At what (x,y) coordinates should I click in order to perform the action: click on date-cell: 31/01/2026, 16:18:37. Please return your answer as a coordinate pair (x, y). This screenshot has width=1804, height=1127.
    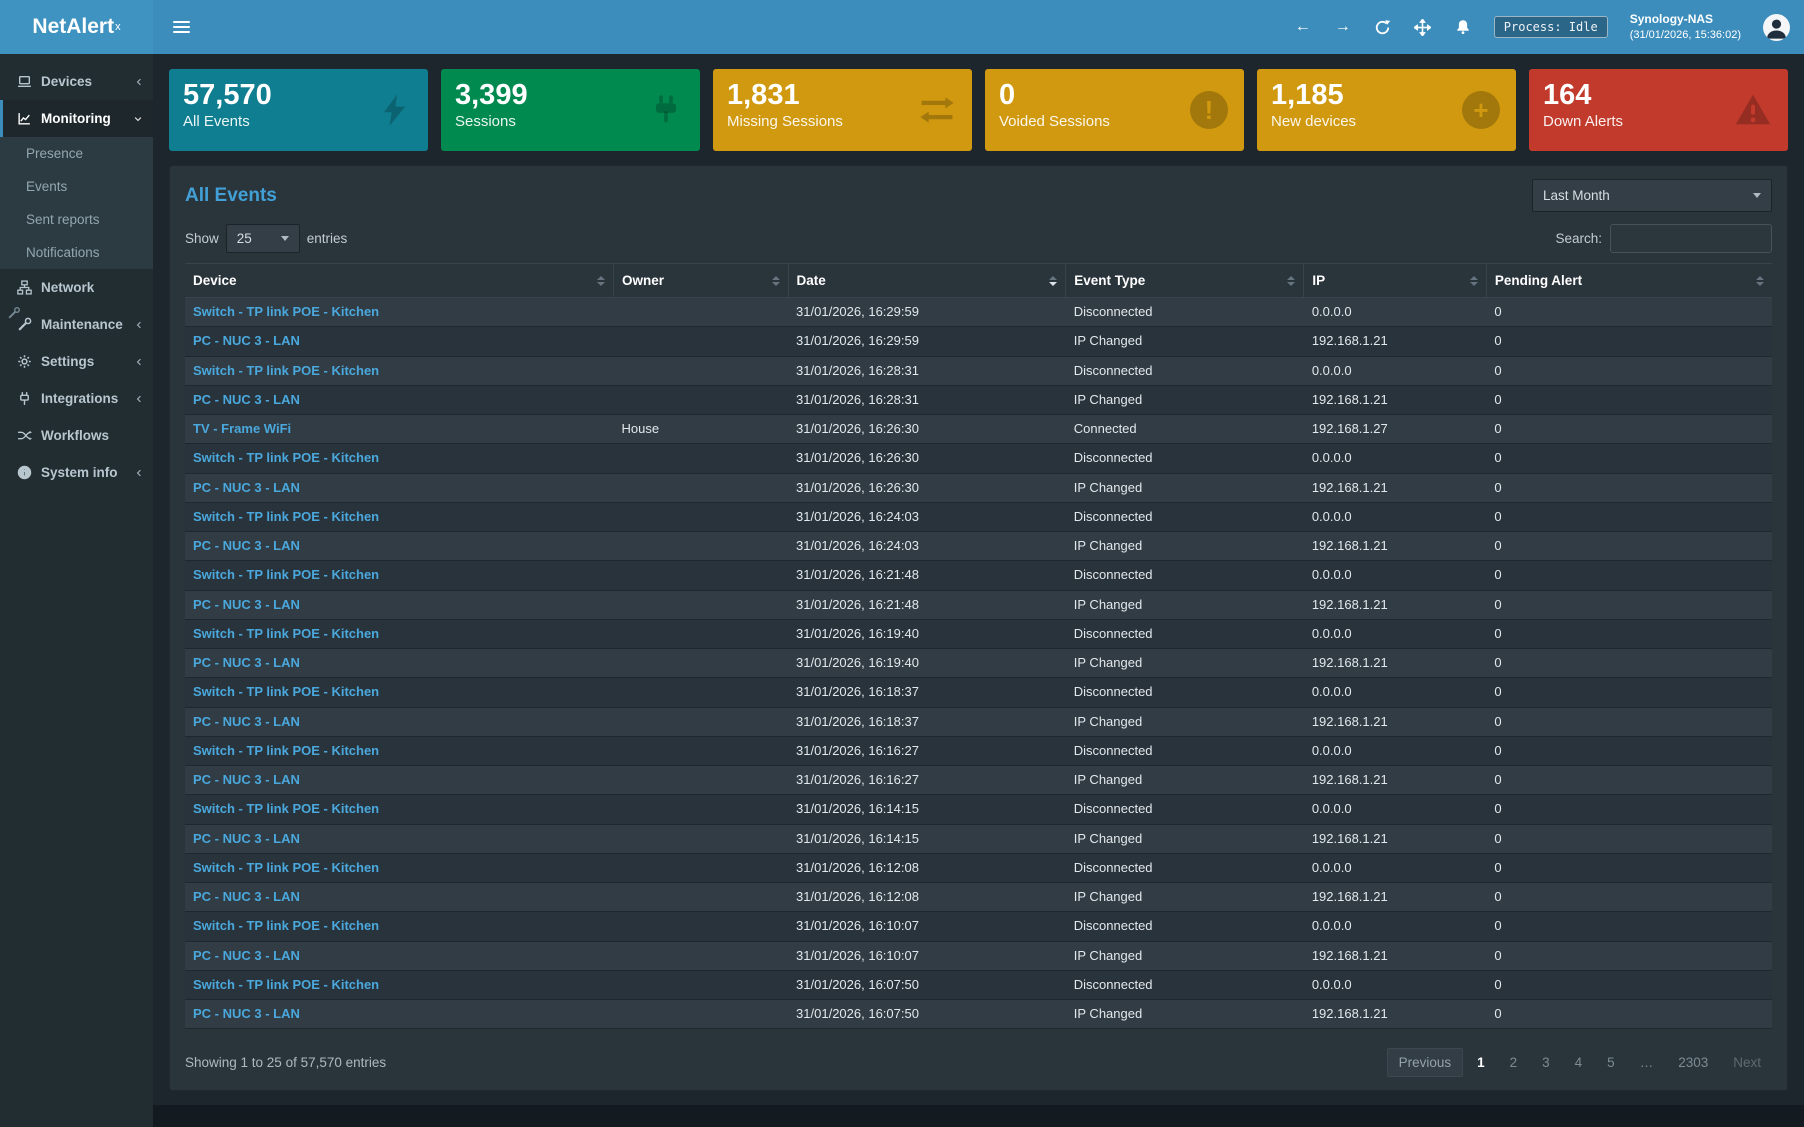
    Looking at the image, I should click on (927, 692).